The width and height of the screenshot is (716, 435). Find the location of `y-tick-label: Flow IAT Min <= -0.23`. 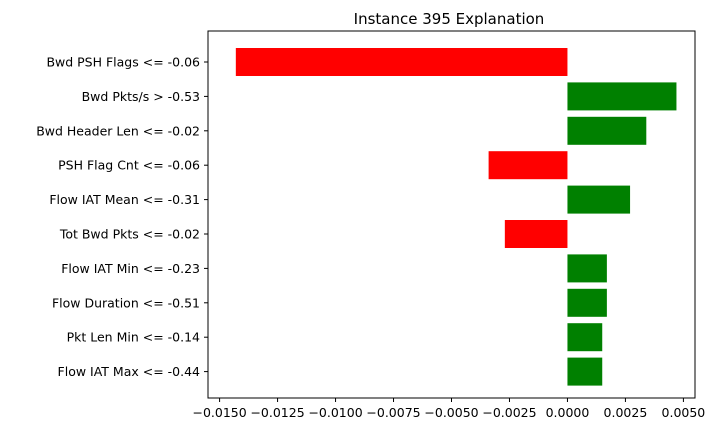

y-tick-label: Flow IAT Min <= -0.23 is located at coordinates (130, 268).